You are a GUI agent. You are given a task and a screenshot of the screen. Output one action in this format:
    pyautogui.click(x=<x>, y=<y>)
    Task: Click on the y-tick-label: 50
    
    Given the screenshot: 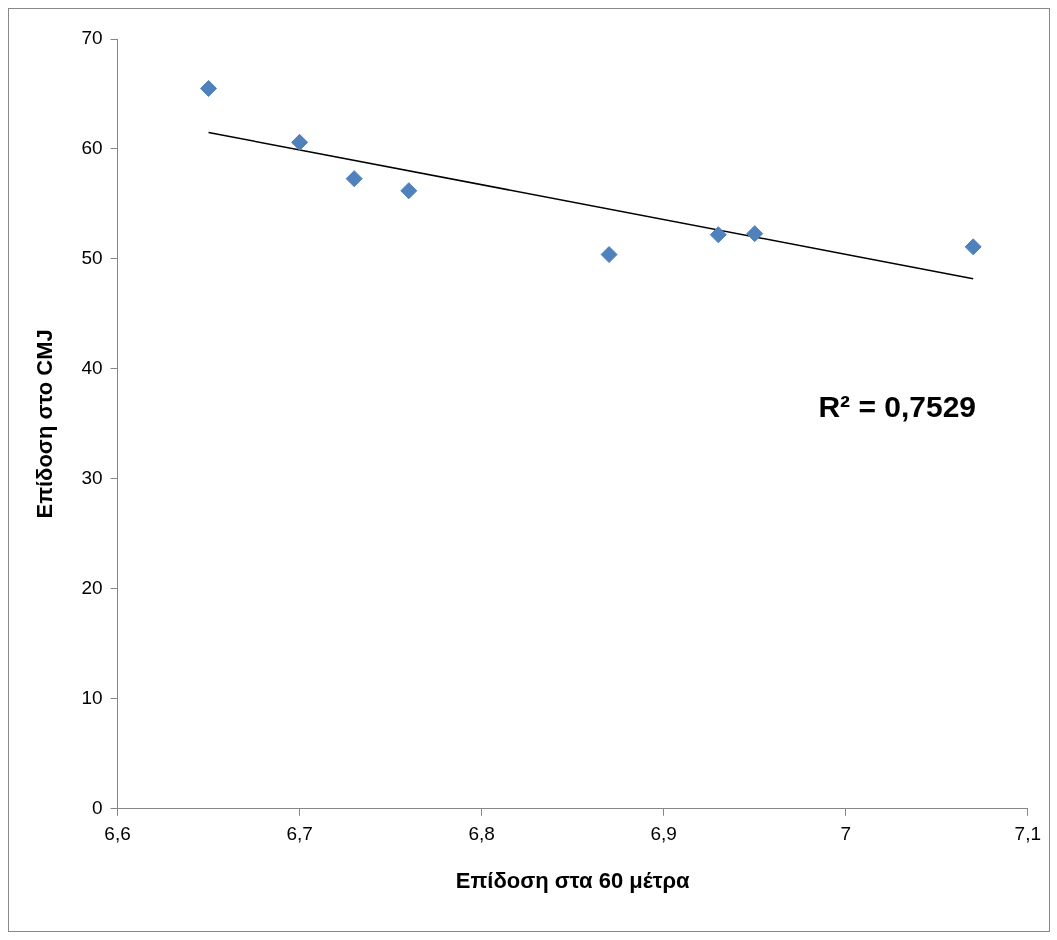 What is the action you would take?
    pyautogui.click(x=92, y=258)
    